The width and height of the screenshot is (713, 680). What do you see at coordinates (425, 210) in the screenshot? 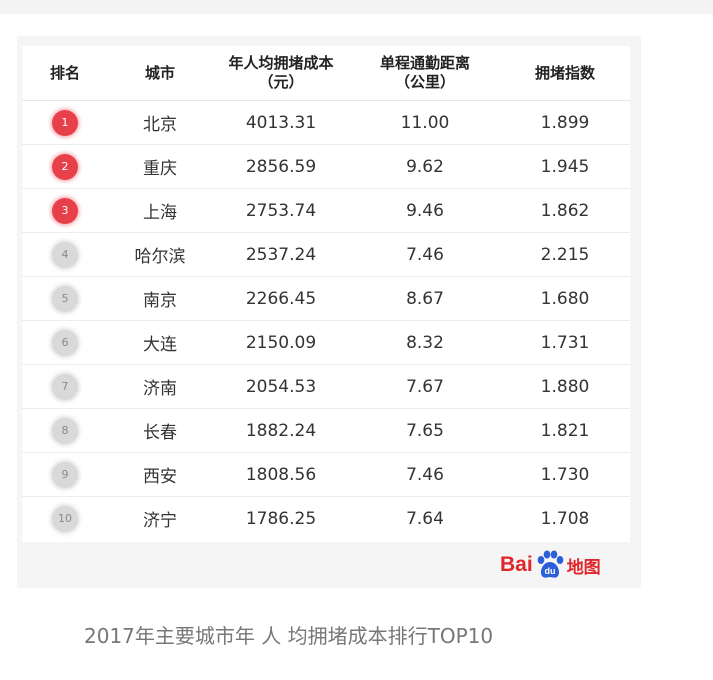
I see `distance-cell: 9.46` at bounding box center [425, 210].